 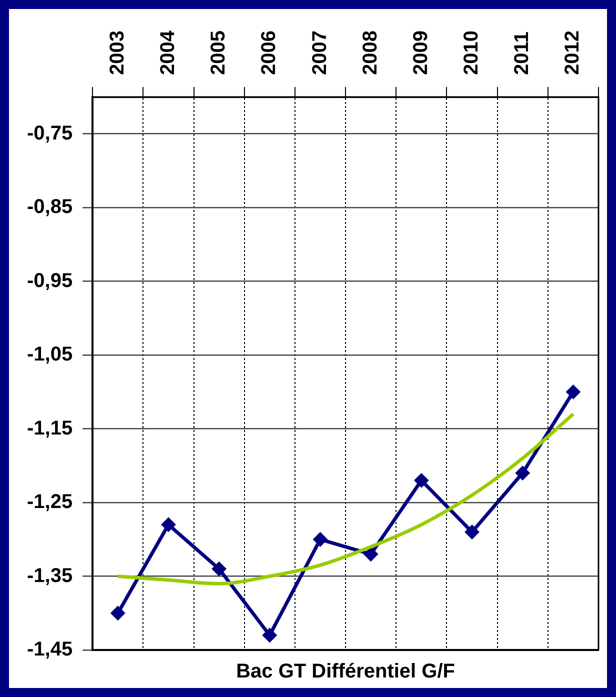 I want to click on y-tick-label: -1,45, so click(x=49, y=649).